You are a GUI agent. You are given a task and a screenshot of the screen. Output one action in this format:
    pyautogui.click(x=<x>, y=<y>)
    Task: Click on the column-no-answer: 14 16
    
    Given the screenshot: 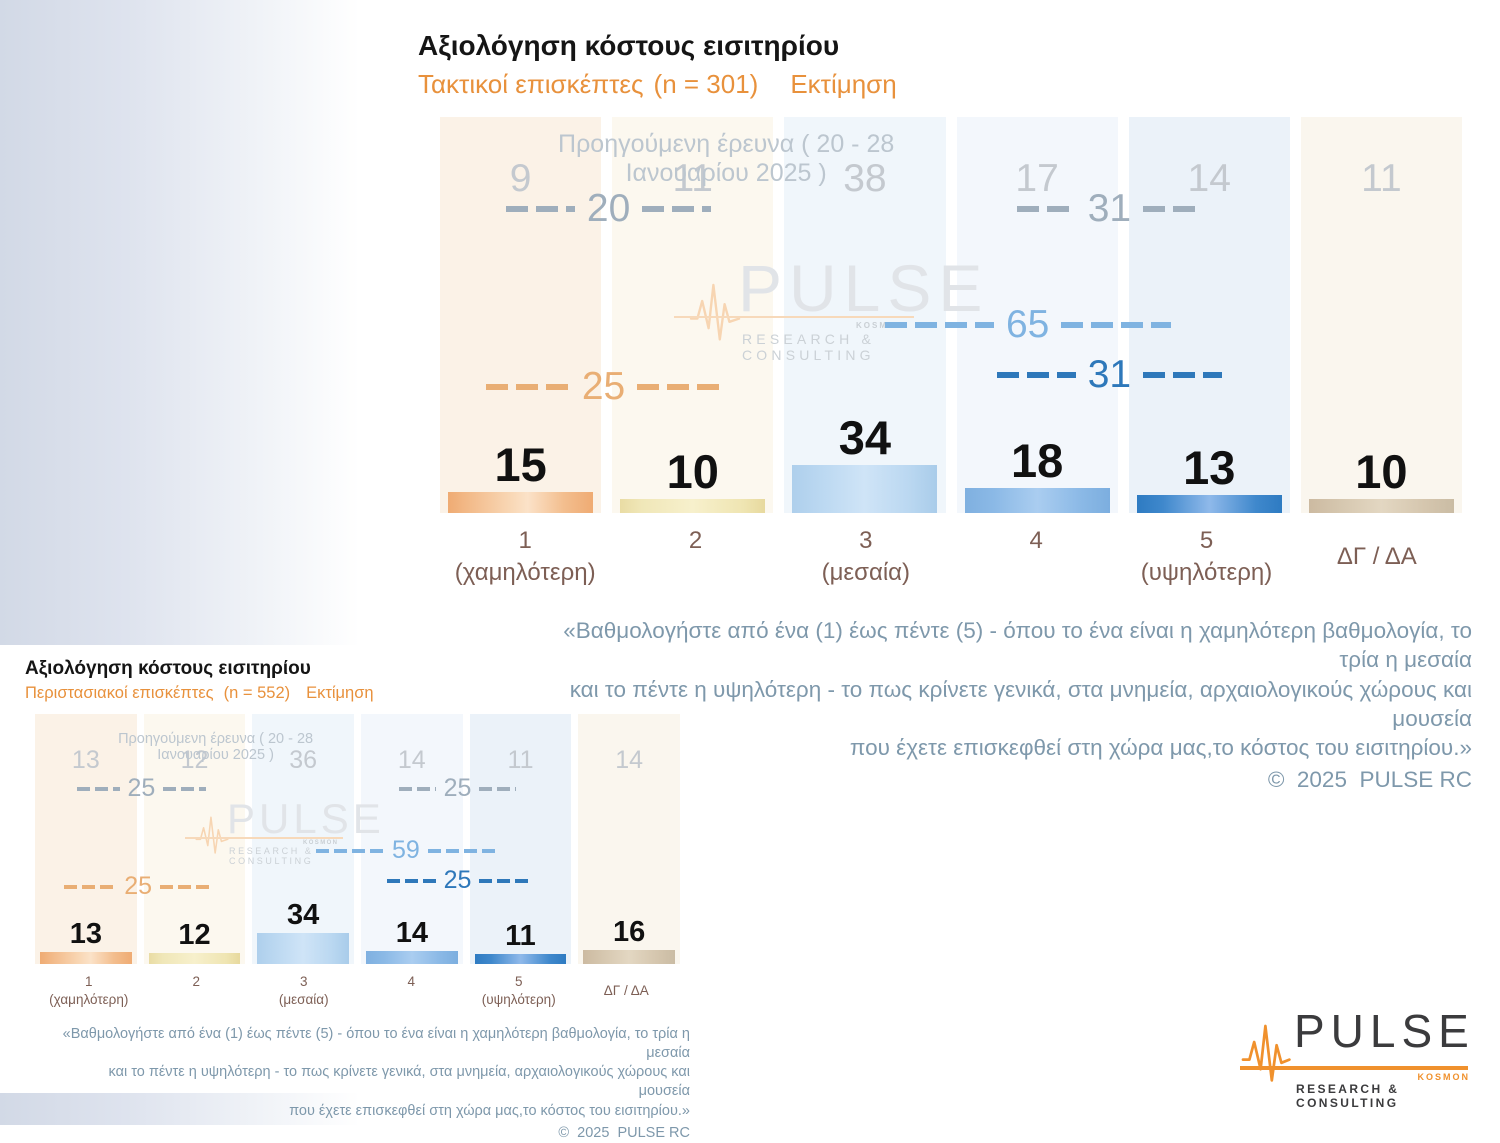 What is the action you would take?
    pyautogui.click(x=629, y=839)
    